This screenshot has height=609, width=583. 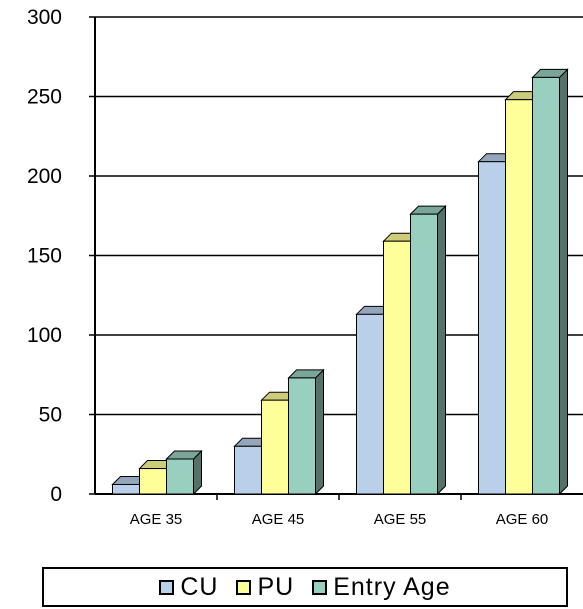 I want to click on x-tick-label: AGE 35, so click(x=156, y=519).